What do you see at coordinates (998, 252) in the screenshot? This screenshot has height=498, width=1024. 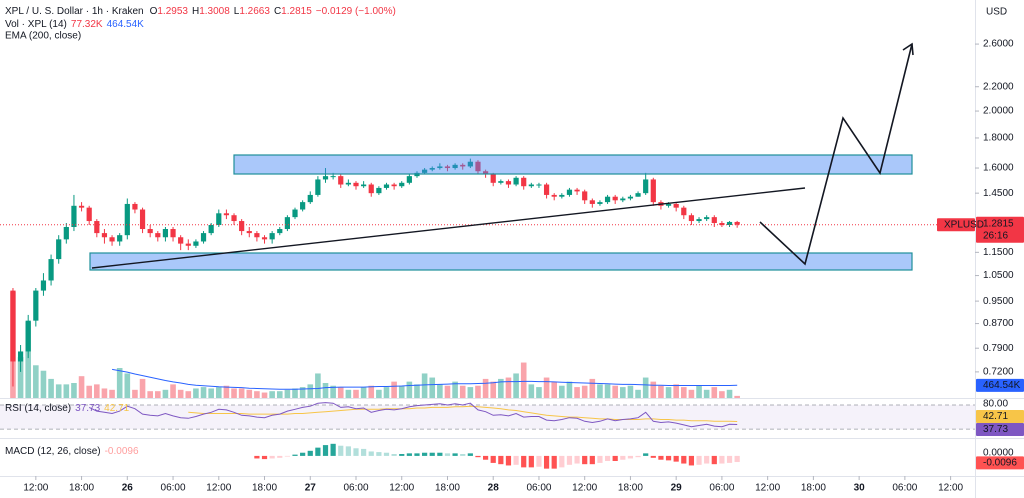 I see `y-tick-label: 1.1500` at bounding box center [998, 252].